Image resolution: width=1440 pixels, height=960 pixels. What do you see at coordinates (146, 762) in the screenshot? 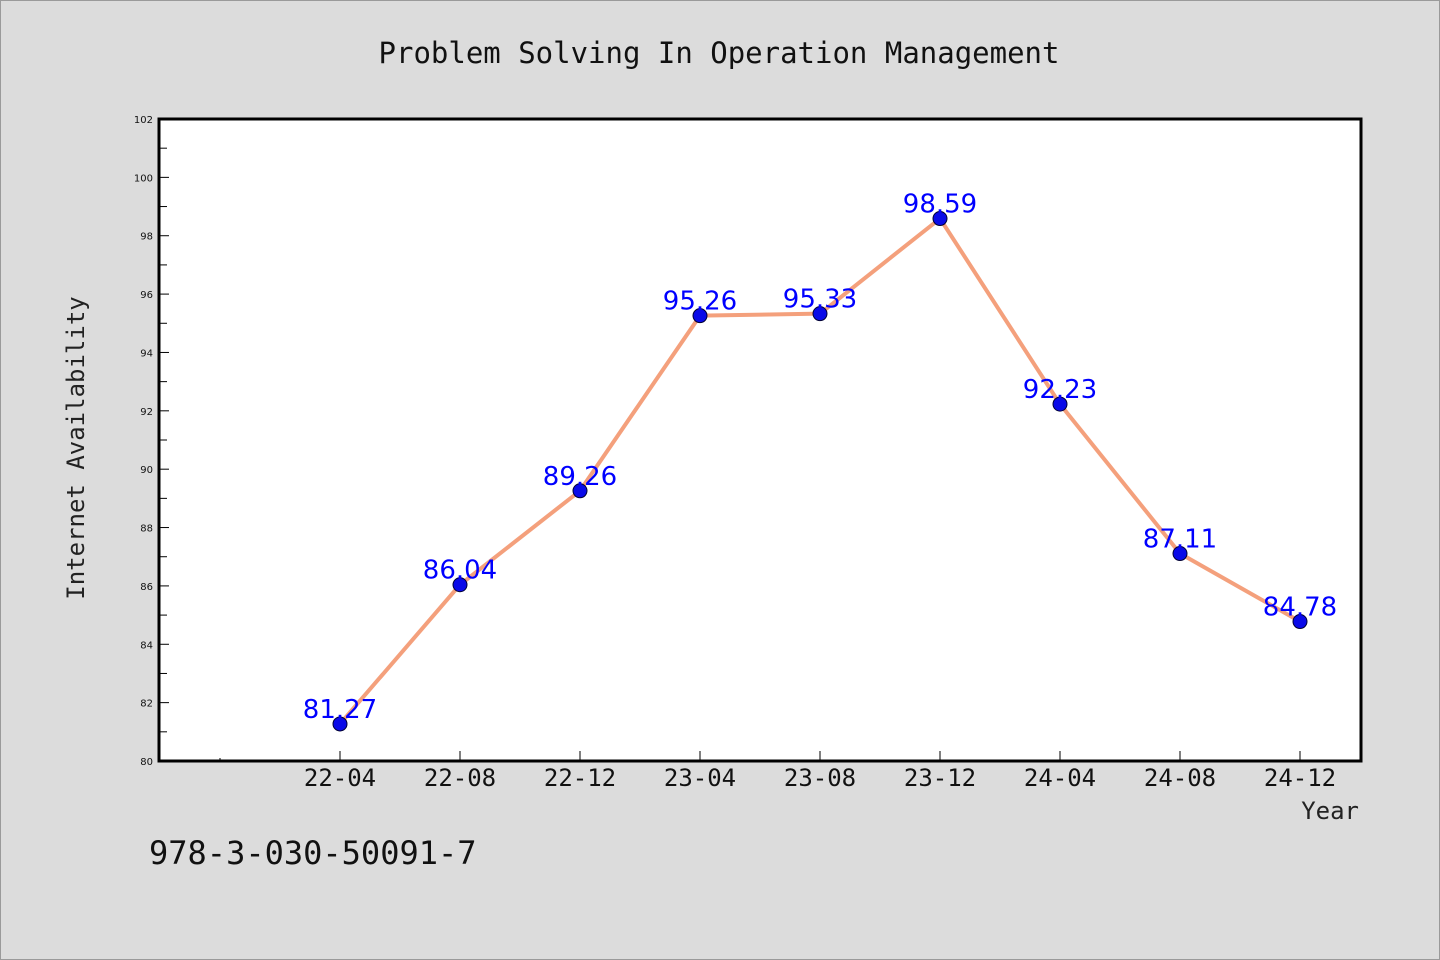
I see `y-tick-label: 80` at bounding box center [146, 762].